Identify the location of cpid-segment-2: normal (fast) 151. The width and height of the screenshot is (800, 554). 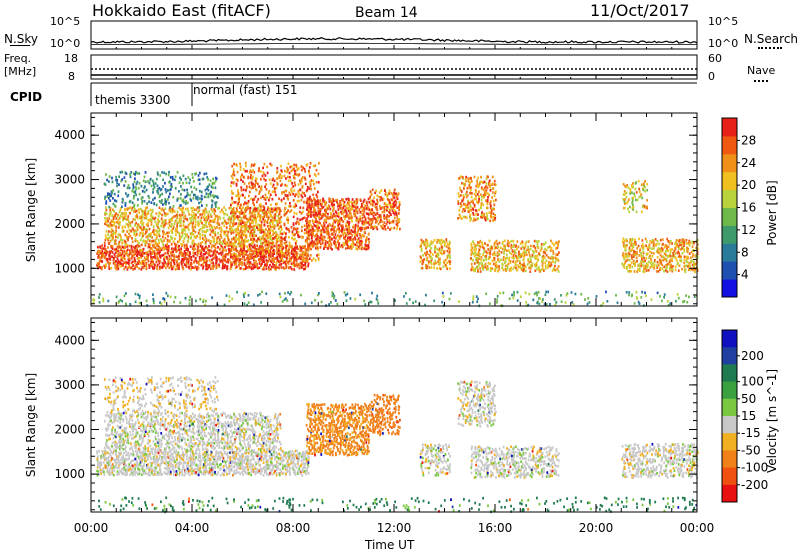
(245, 90).